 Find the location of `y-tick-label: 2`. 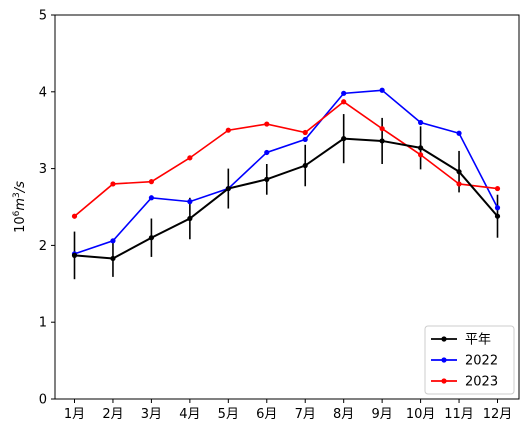

y-tick-label: 2 is located at coordinates (43, 246).